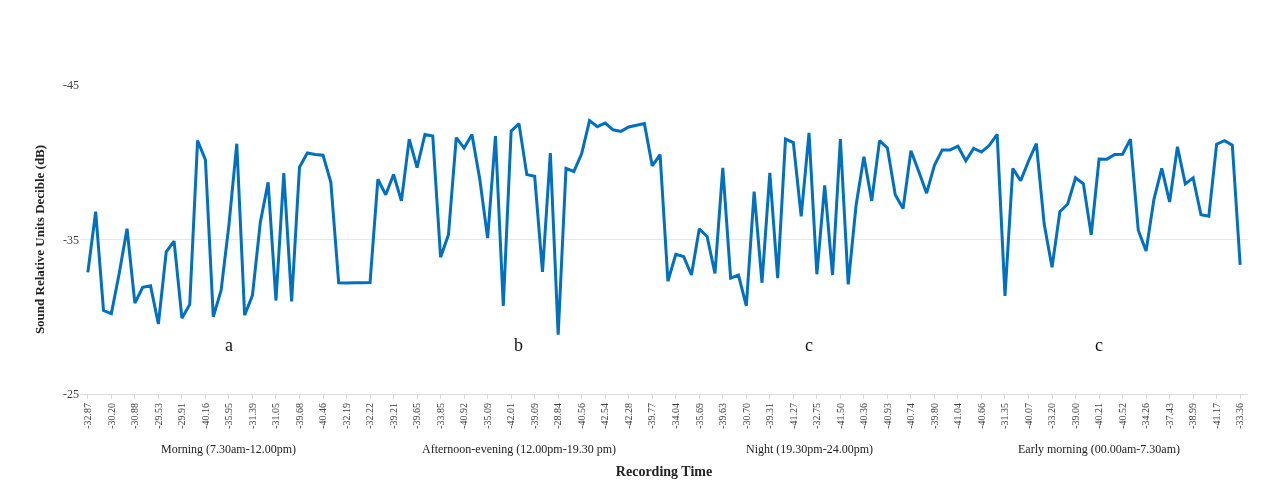 This screenshot has width=1263, height=498. Describe the element at coordinates (958, 416) in the screenshot. I see `x-tick-label: -41.04` at that location.